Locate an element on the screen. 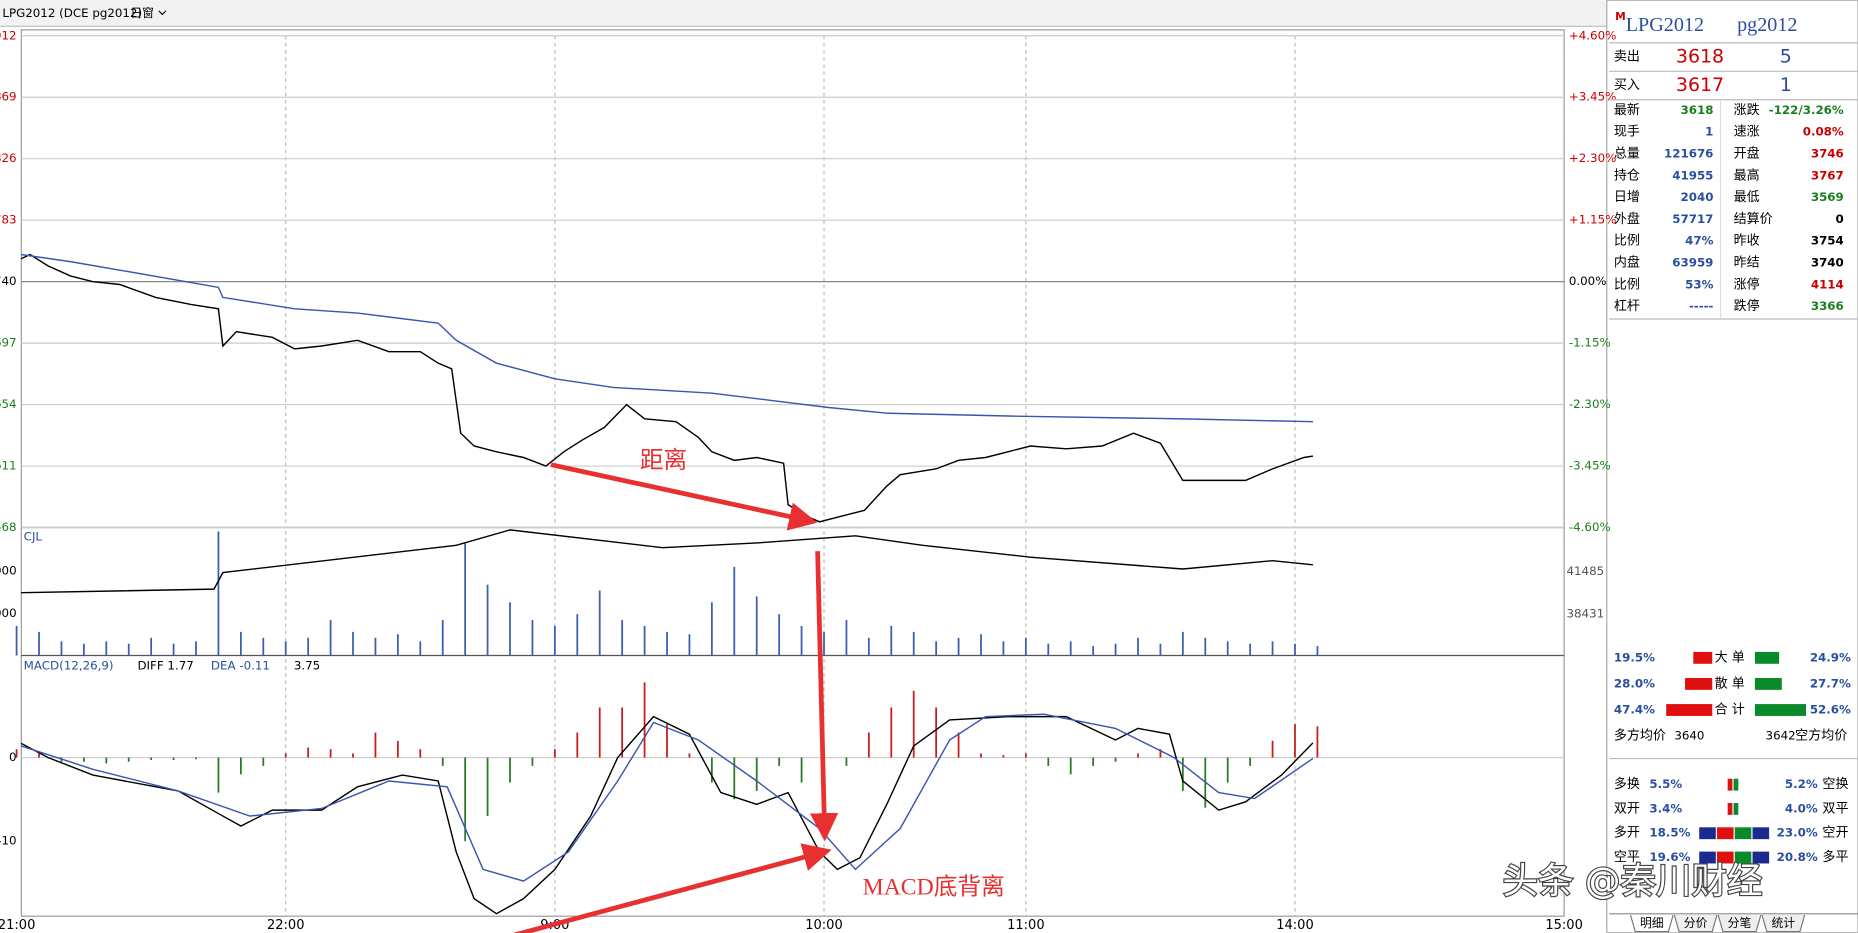  avg-value: 3640 is located at coordinates (1689, 736).